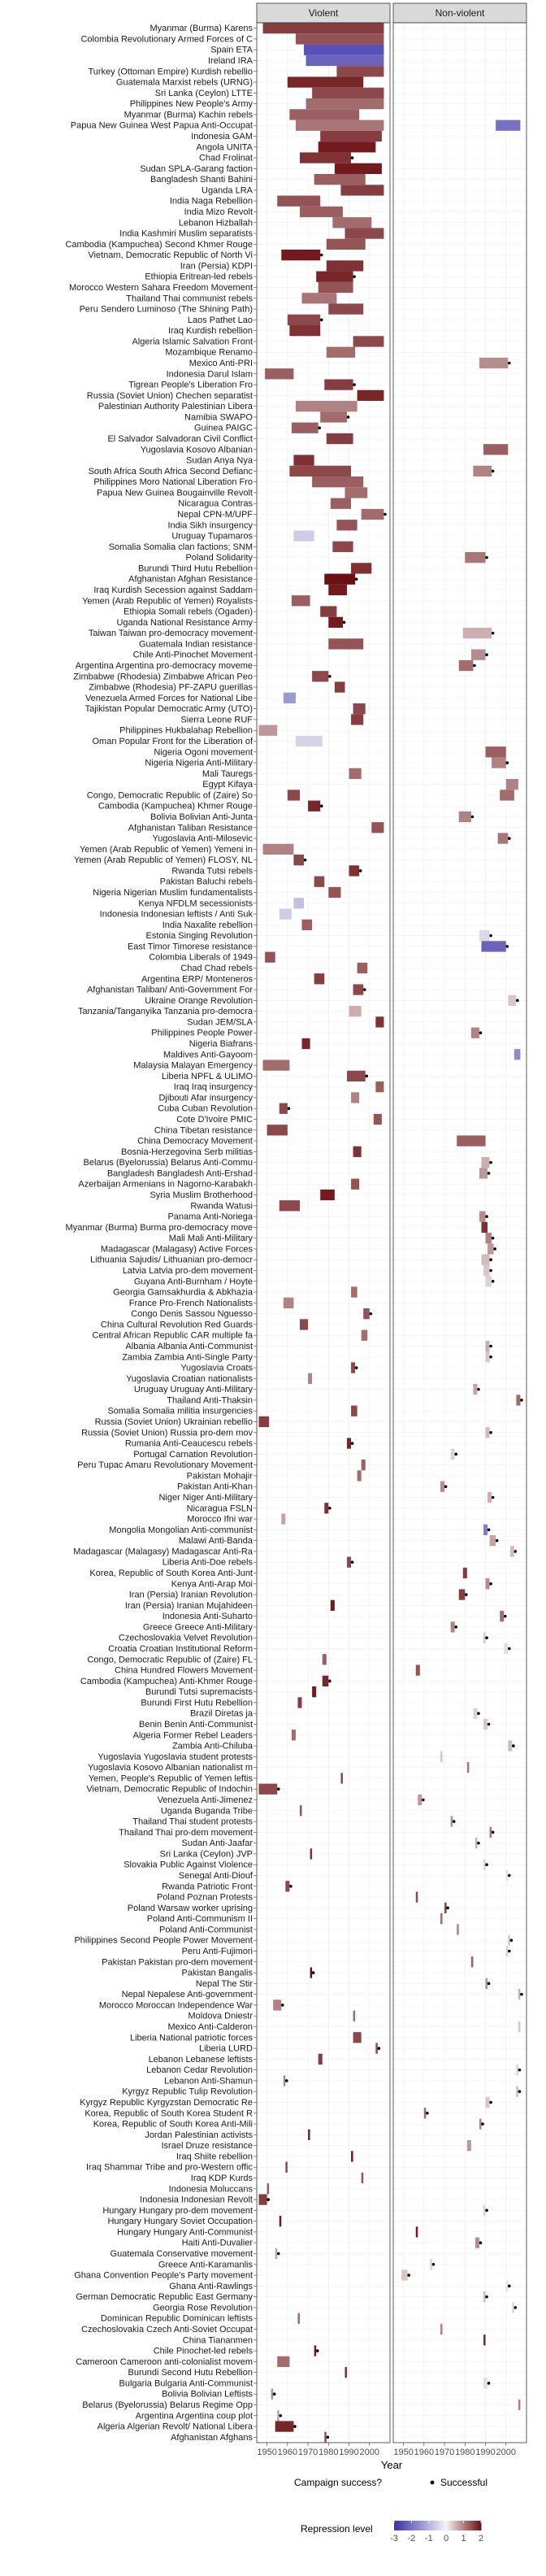 The width and height of the screenshot is (546, 2576). Describe the element at coordinates (191, 1595) in the screenshot. I see `row-label: Iran (Persia) Iranian Revolution` at that location.